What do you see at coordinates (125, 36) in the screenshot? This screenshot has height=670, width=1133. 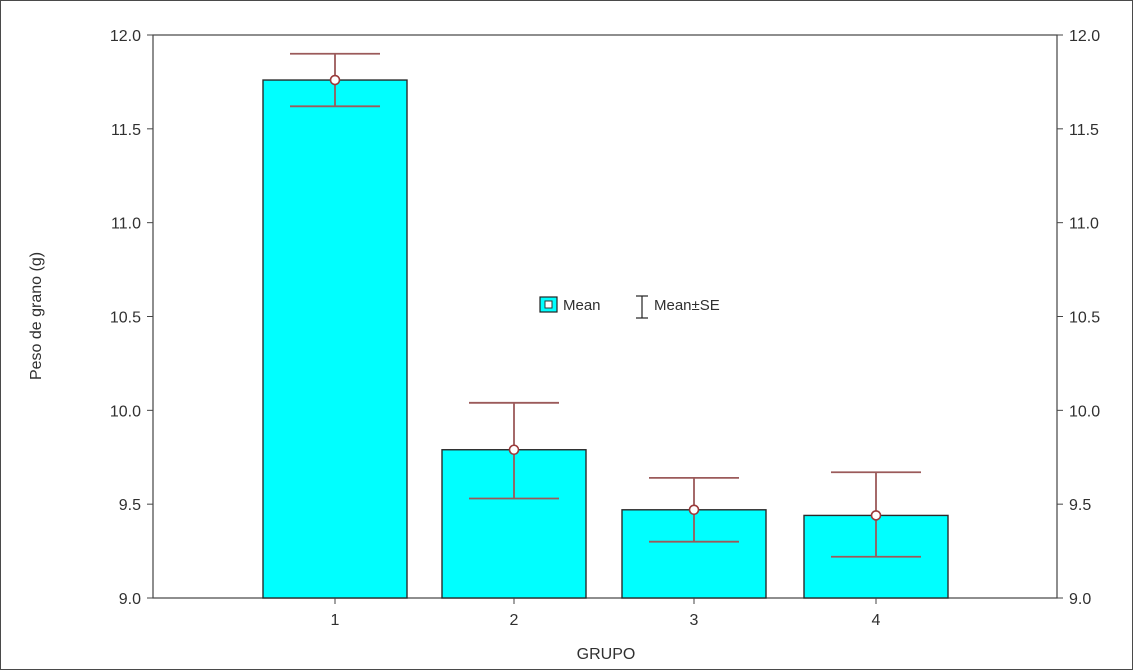 I see `y-tick-label-left: 12.0` at bounding box center [125, 36].